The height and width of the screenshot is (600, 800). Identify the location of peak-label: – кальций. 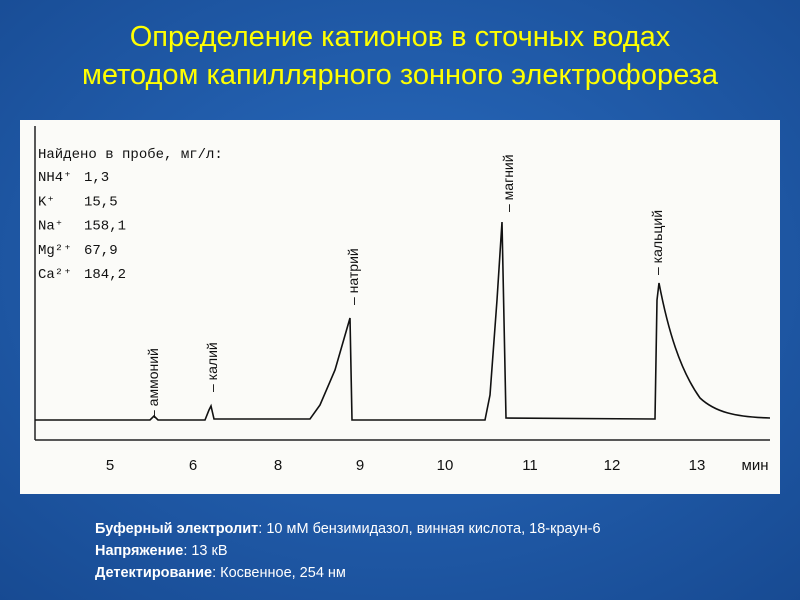
(657, 242).